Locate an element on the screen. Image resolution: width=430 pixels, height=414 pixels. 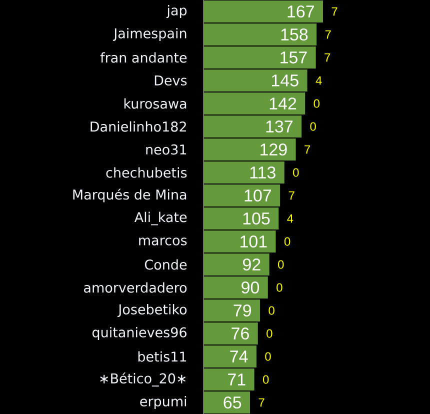
y-tick-label: quitanieves96 is located at coordinates (139, 333).